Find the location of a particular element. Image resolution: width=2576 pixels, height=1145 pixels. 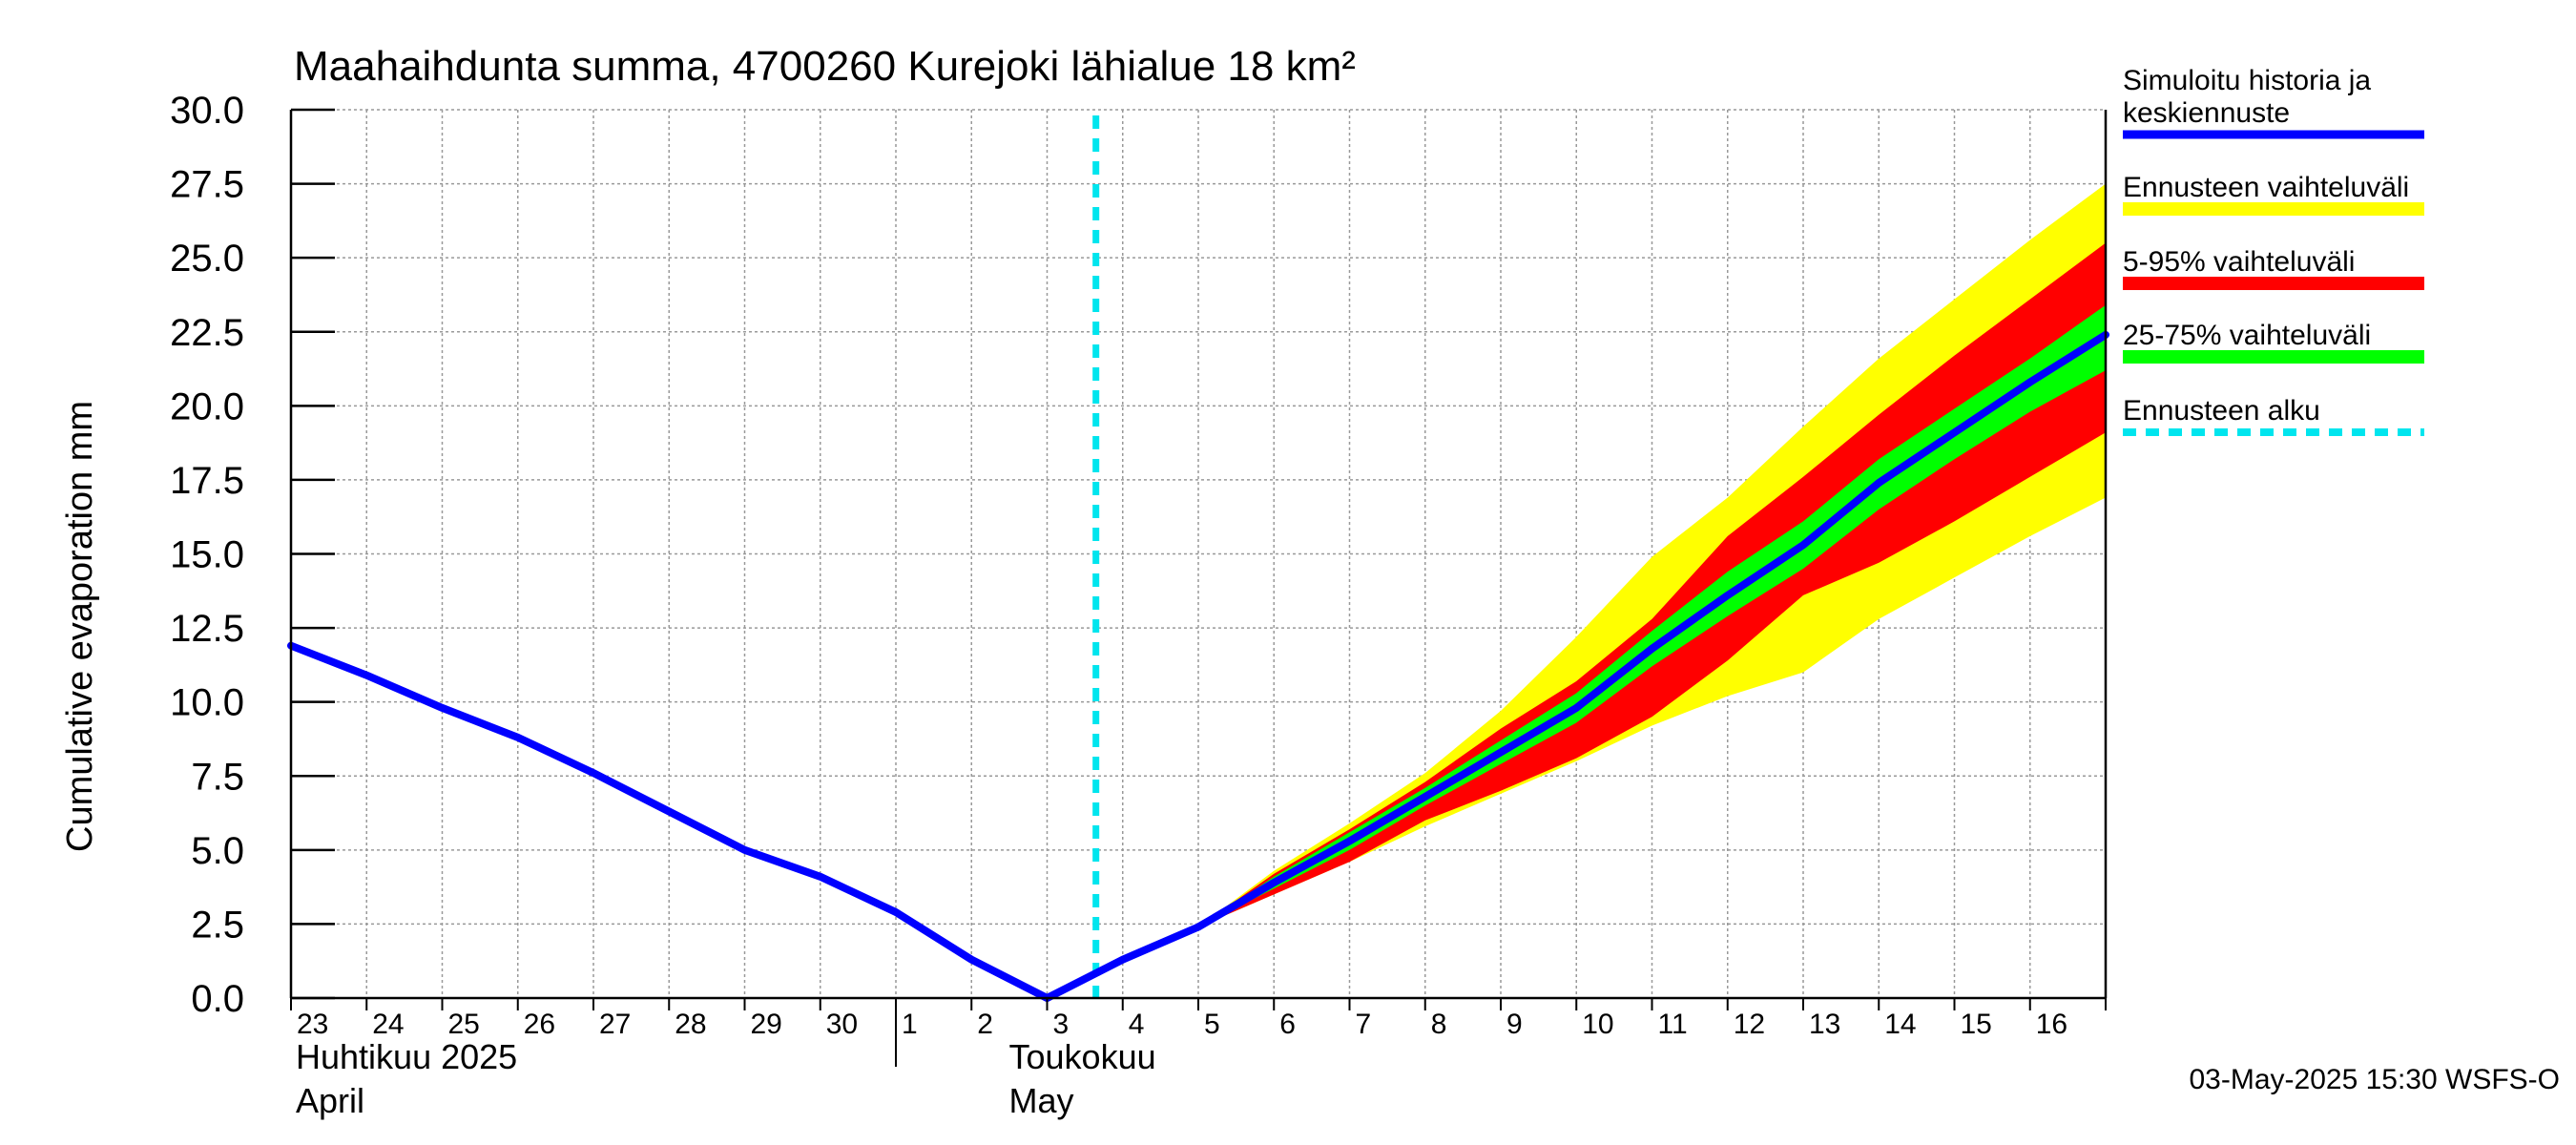

x-tick-label: 30 is located at coordinates (842, 1025).